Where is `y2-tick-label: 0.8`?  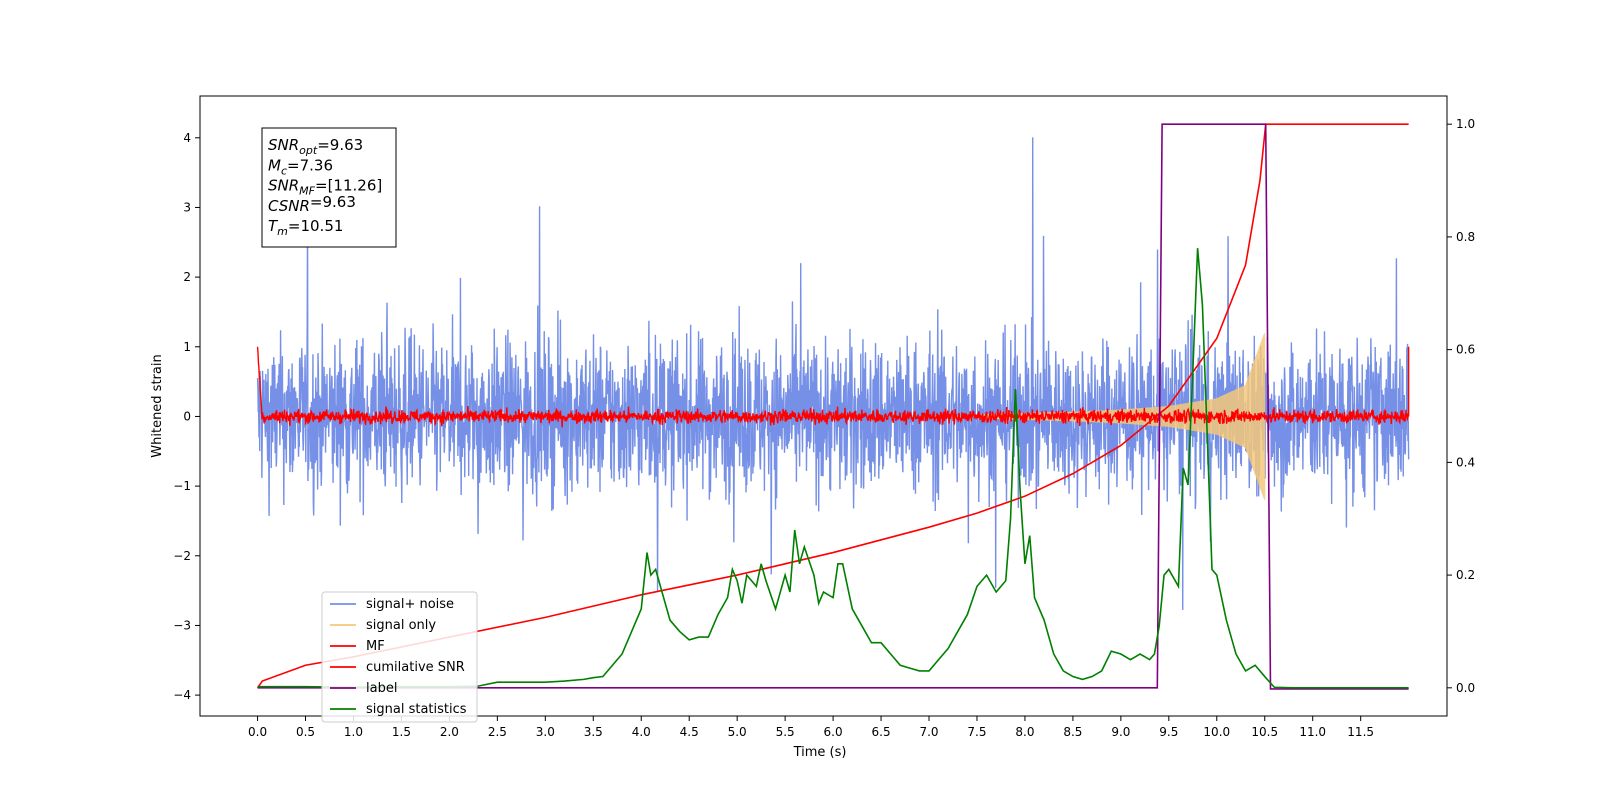 y2-tick-label: 0.8 is located at coordinates (1465, 237).